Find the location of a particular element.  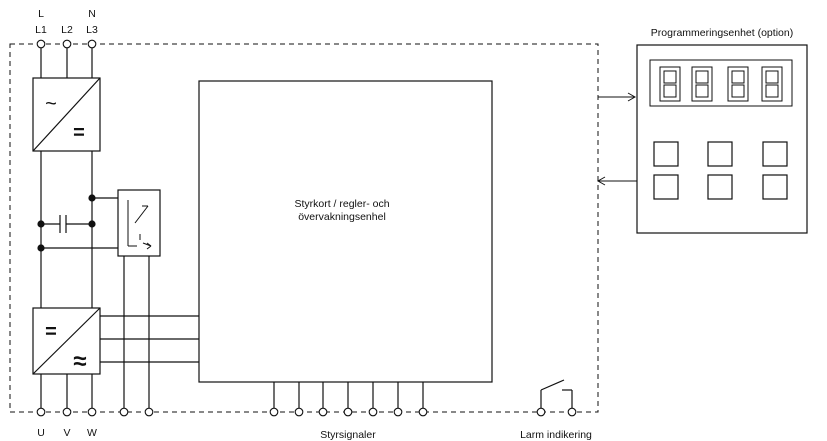

control-board-label-line1: Styrkort / regler- och is located at coordinates (341, 204).